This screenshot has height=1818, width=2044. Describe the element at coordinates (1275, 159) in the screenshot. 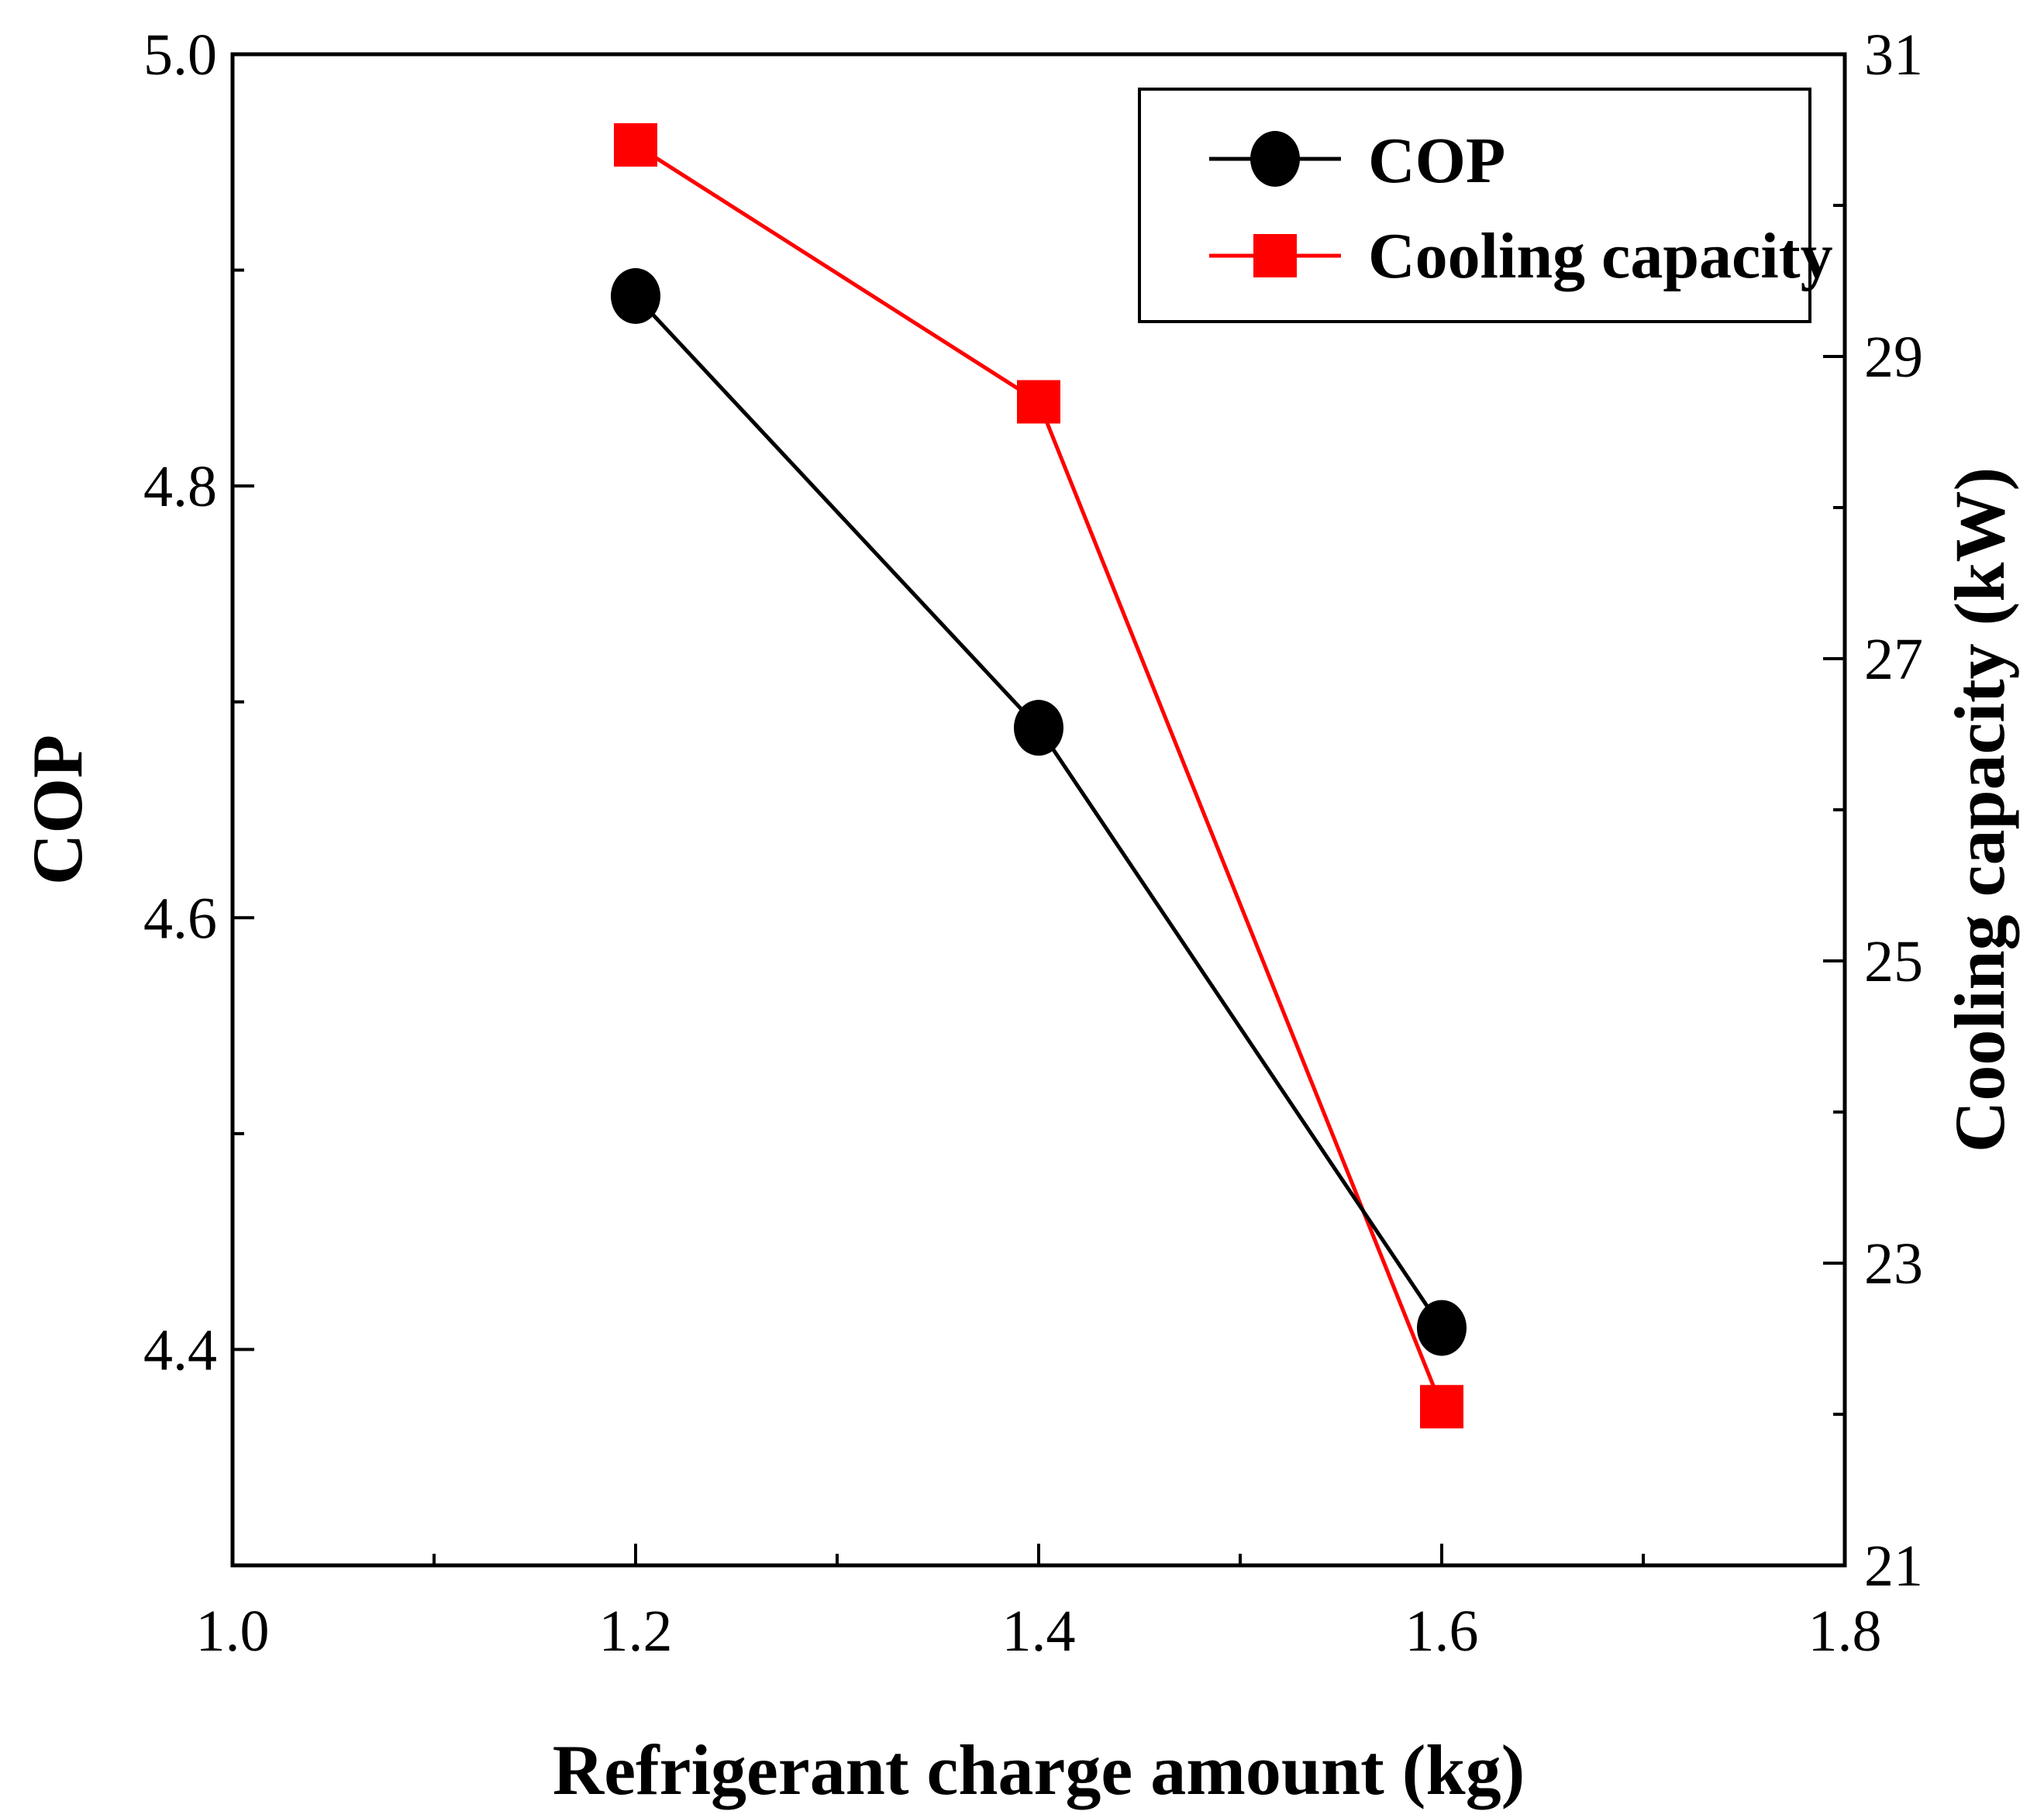

I see `legend-cop-marker` at that location.